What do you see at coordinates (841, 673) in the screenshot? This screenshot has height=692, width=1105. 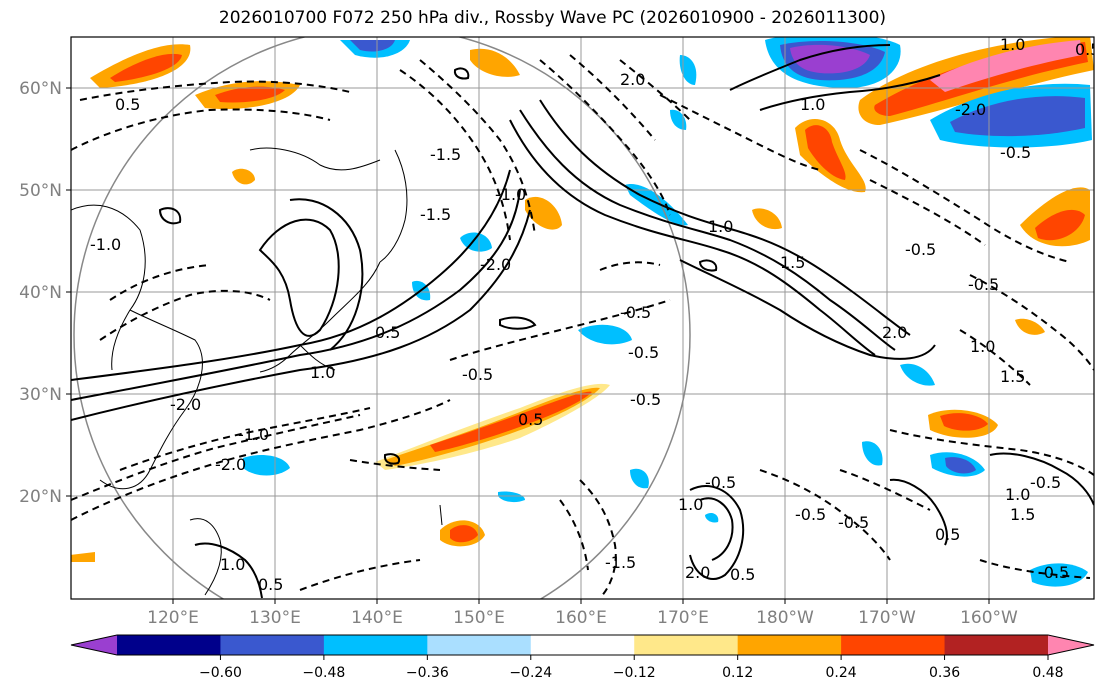 I see `colorbar-tick-label: 0.24` at bounding box center [841, 673].